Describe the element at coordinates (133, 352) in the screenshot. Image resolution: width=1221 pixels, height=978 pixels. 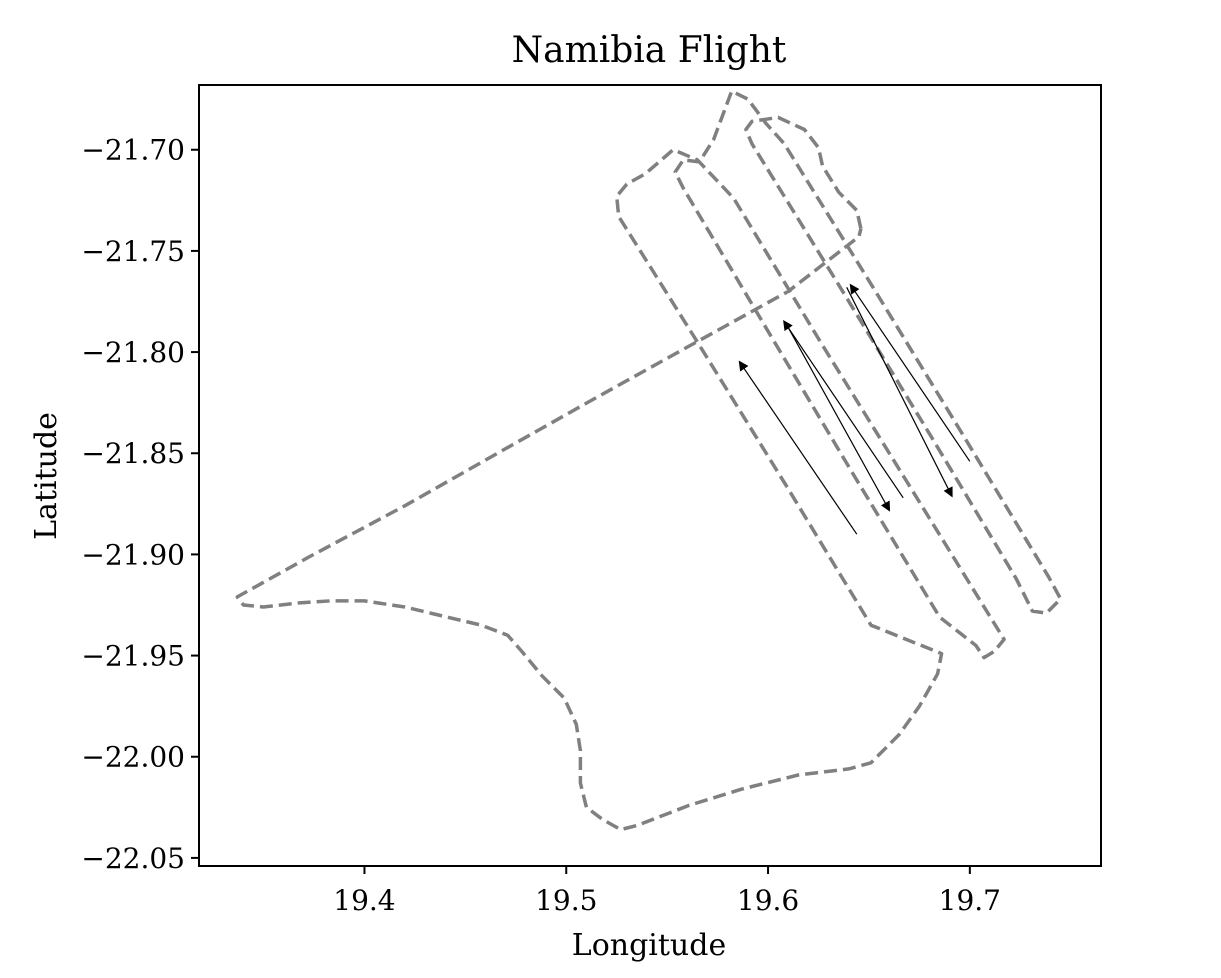
I see `y-tick-label: −21.80` at that location.